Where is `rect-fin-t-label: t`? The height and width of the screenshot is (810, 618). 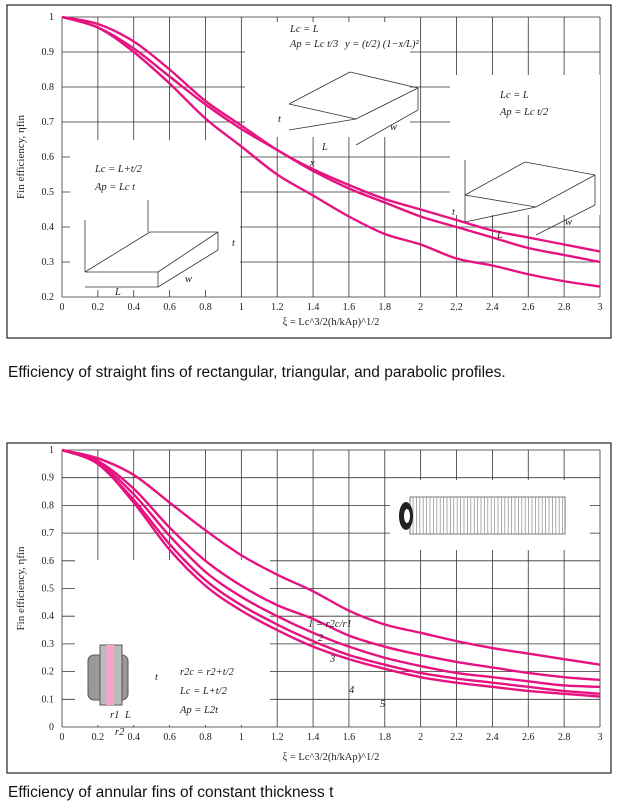 rect-fin-t-label: t is located at coordinates (234, 243).